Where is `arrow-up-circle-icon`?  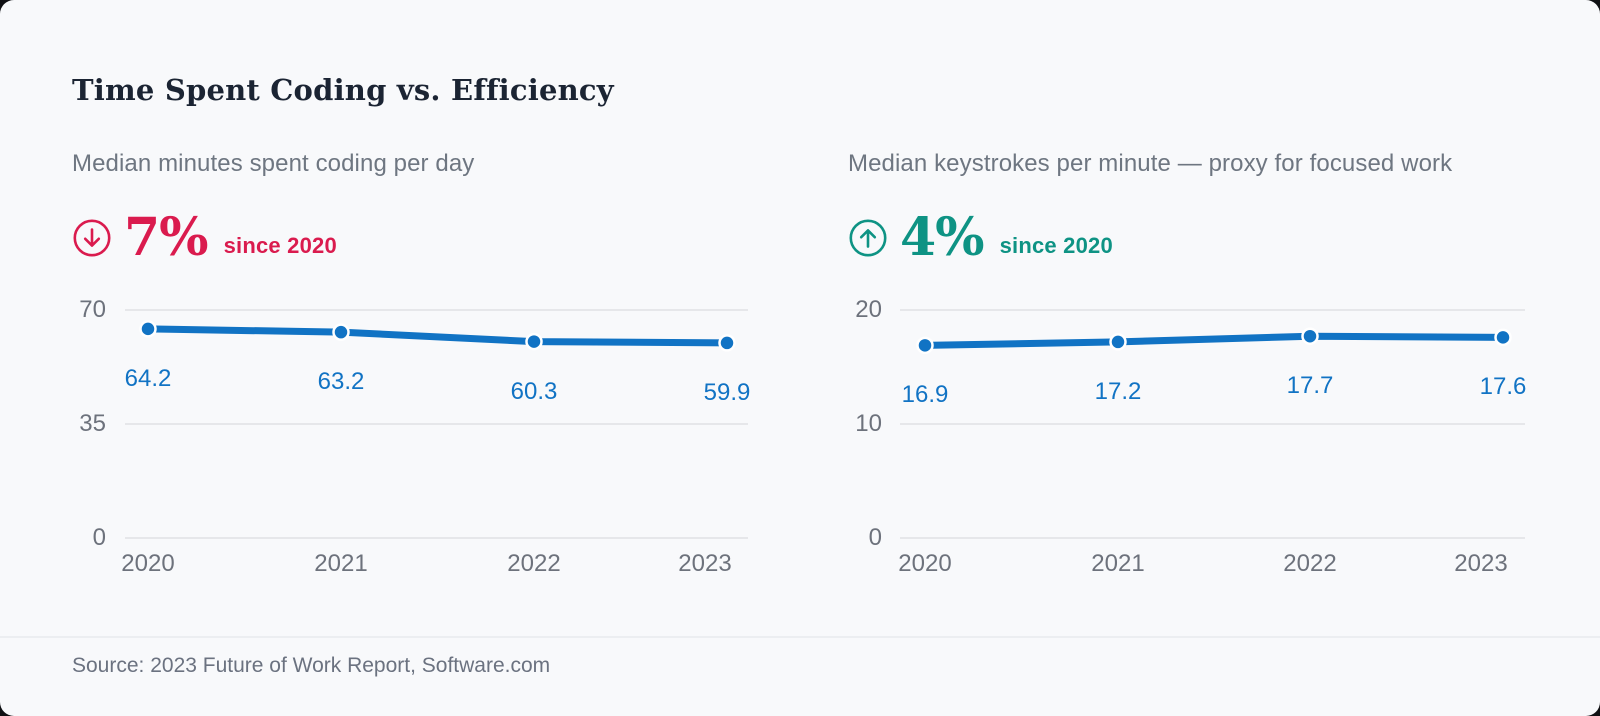
arrow-up-circle-icon is located at coordinates (868, 238).